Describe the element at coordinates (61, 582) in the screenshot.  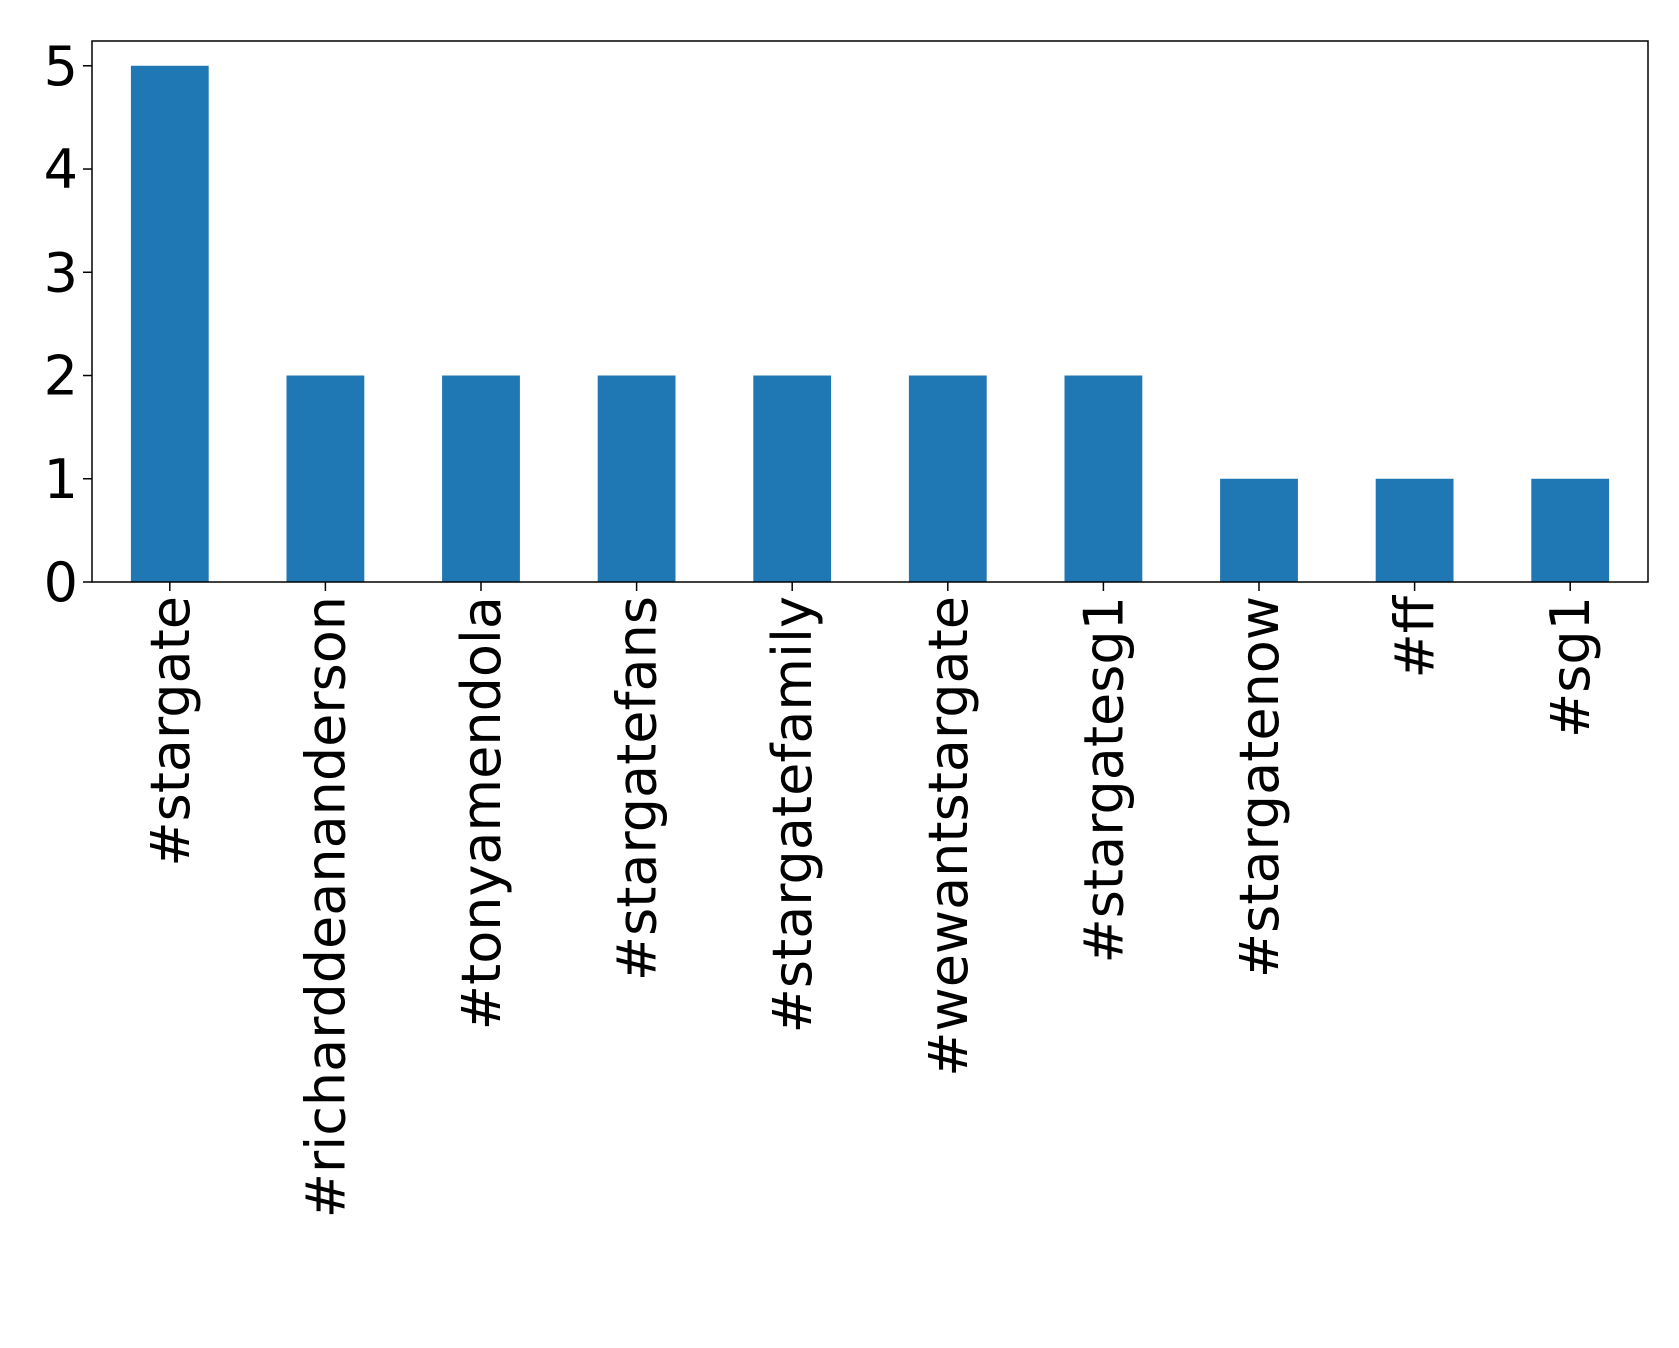
I see `y-tick-label: 0` at that location.